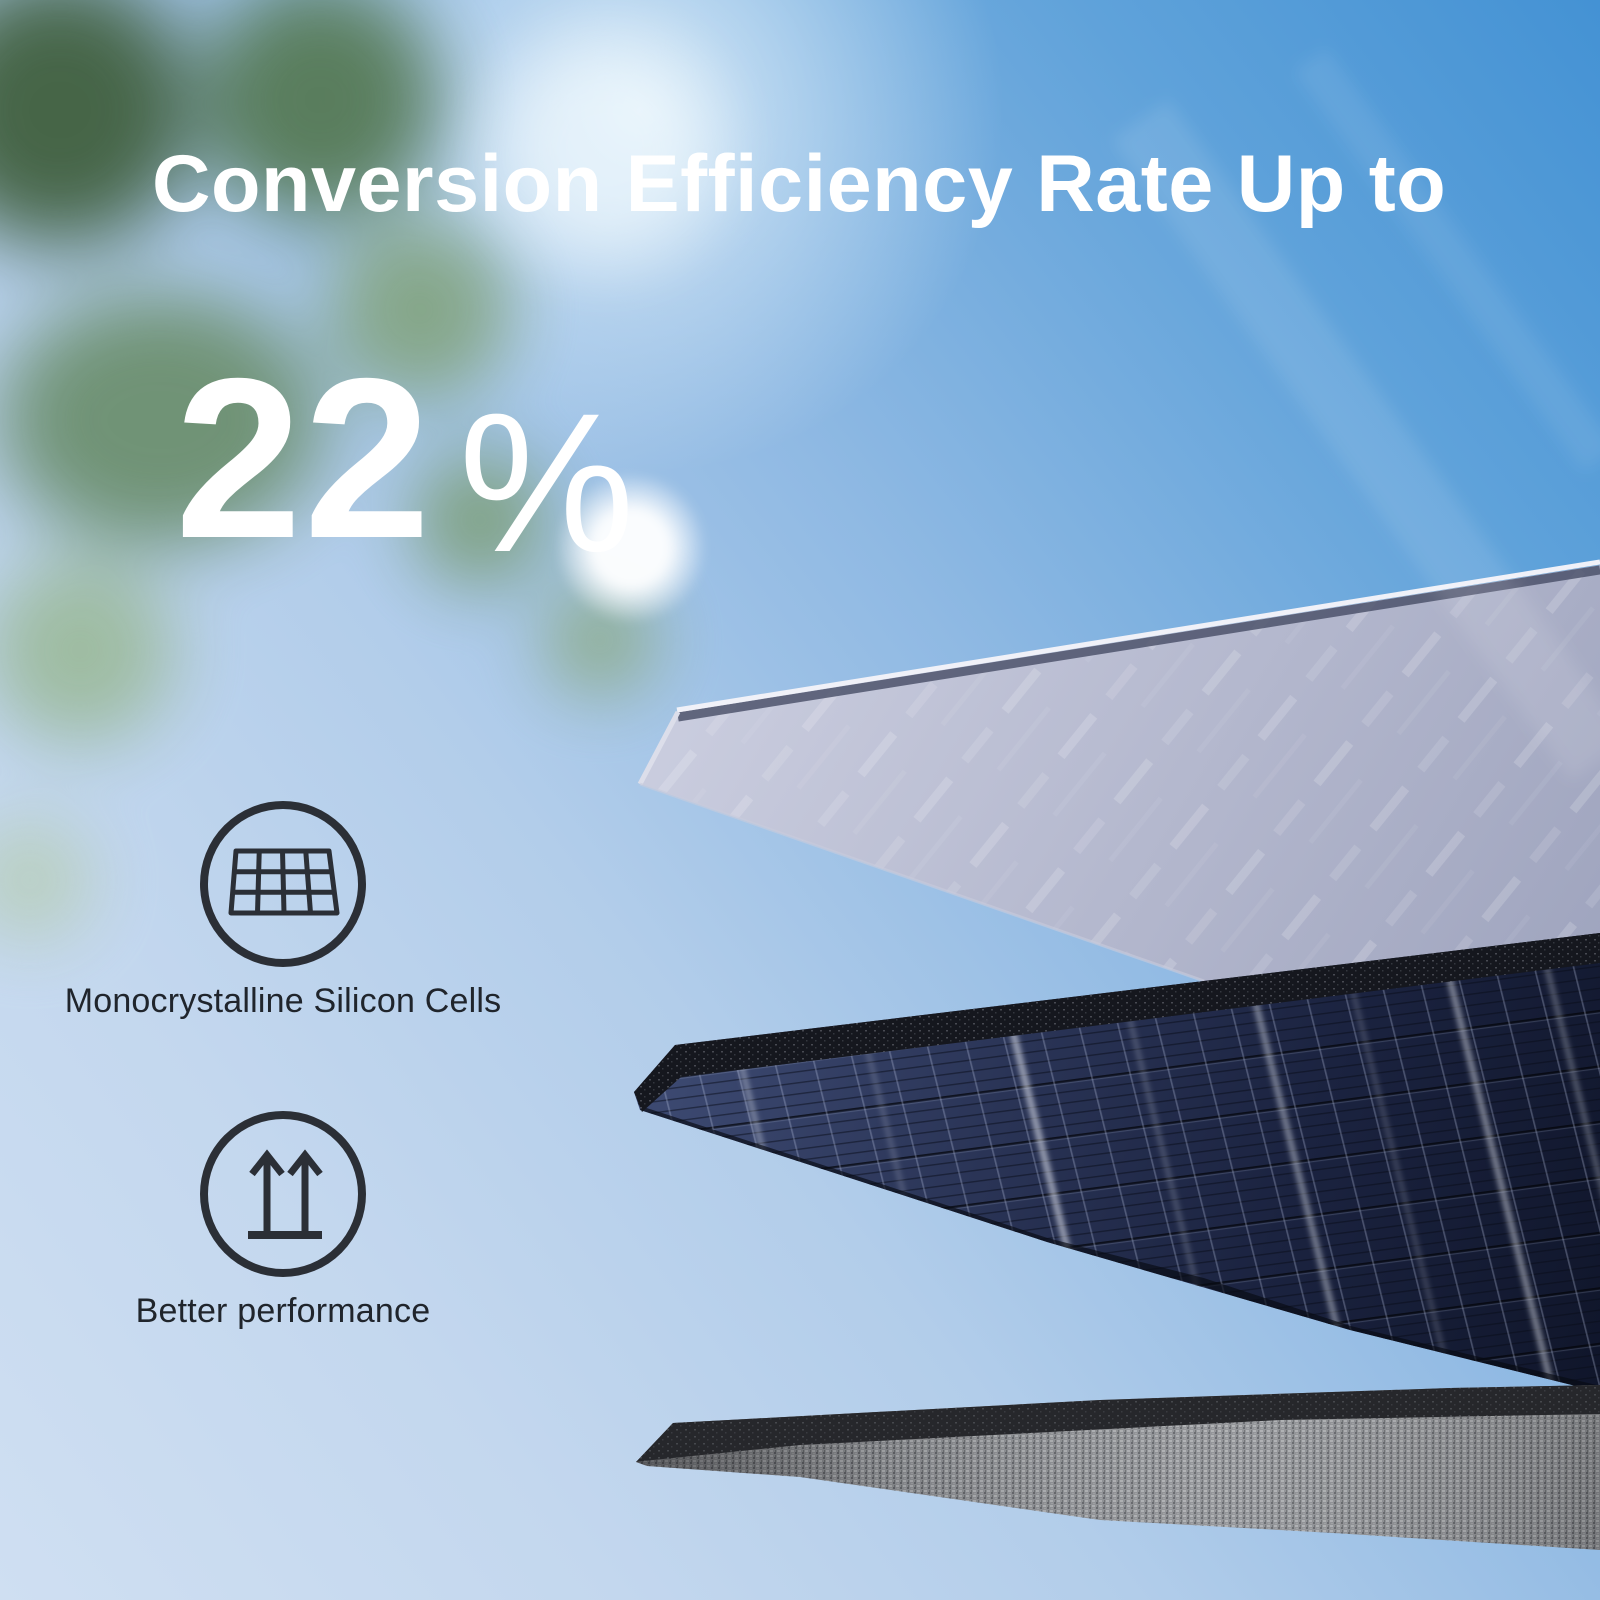 Image resolution: width=1600 pixels, height=1600 pixels. What do you see at coordinates (283, 1311) in the screenshot?
I see `feature-label: Better performance` at bounding box center [283, 1311].